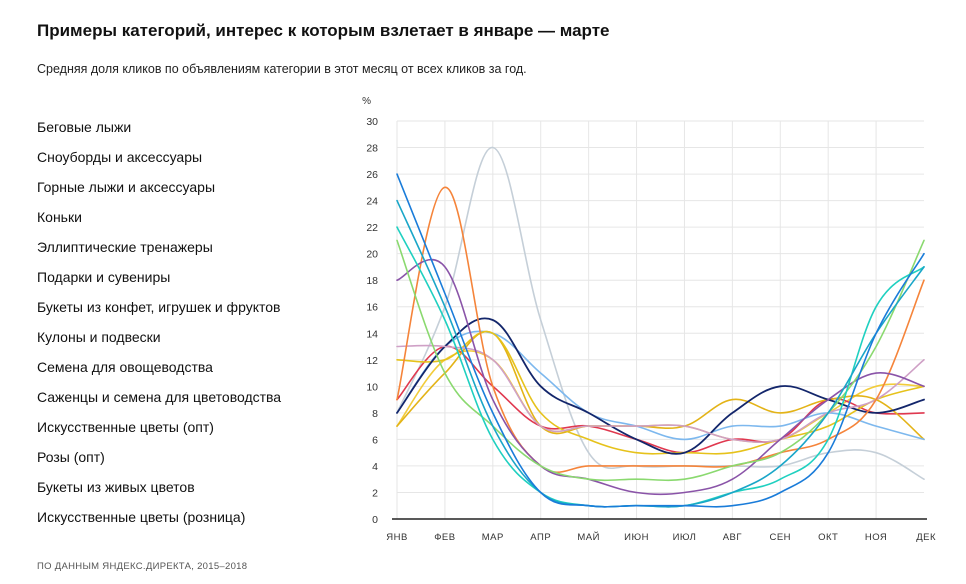 Image resolution: width=966 pixels, height=584 pixels. I want to click on legend-item: Искусственные цветы (опт), so click(125, 427).